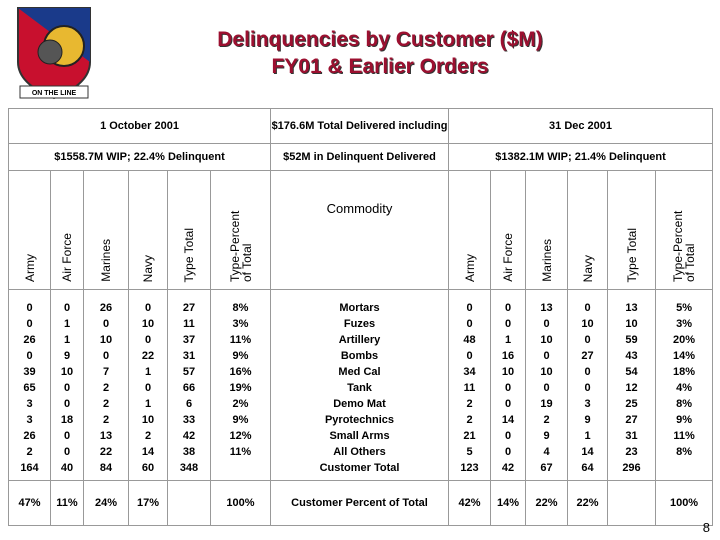 This screenshot has width=720, height=540. What do you see at coordinates (361, 470) in the screenshot?
I see `data-row: 164 40 84 60 348 Customer Total 123 42 67 64 296` at bounding box center [361, 470].